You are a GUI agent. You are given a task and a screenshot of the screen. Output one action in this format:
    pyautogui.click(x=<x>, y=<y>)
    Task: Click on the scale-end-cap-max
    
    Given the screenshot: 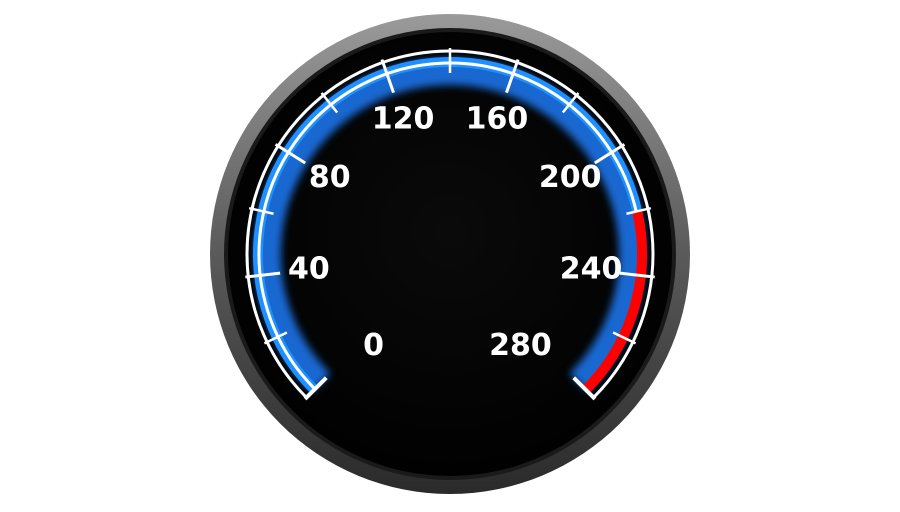 What is the action you would take?
    pyautogui.click(x=584, y=388)
    